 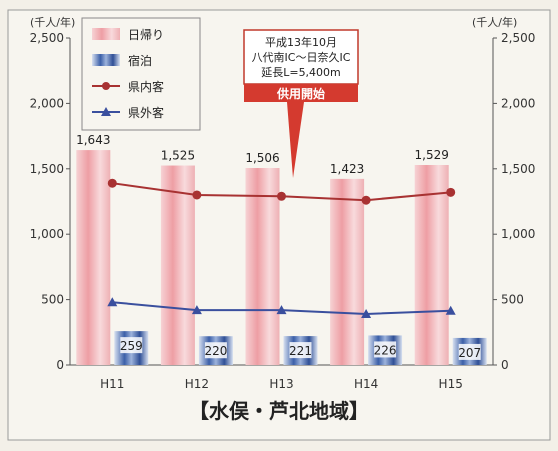 What do you see at coordinates (301, 72) in the screenshot?
I see `callout-line-3: 延長L=5,400m` at bounding box center [301, 72].